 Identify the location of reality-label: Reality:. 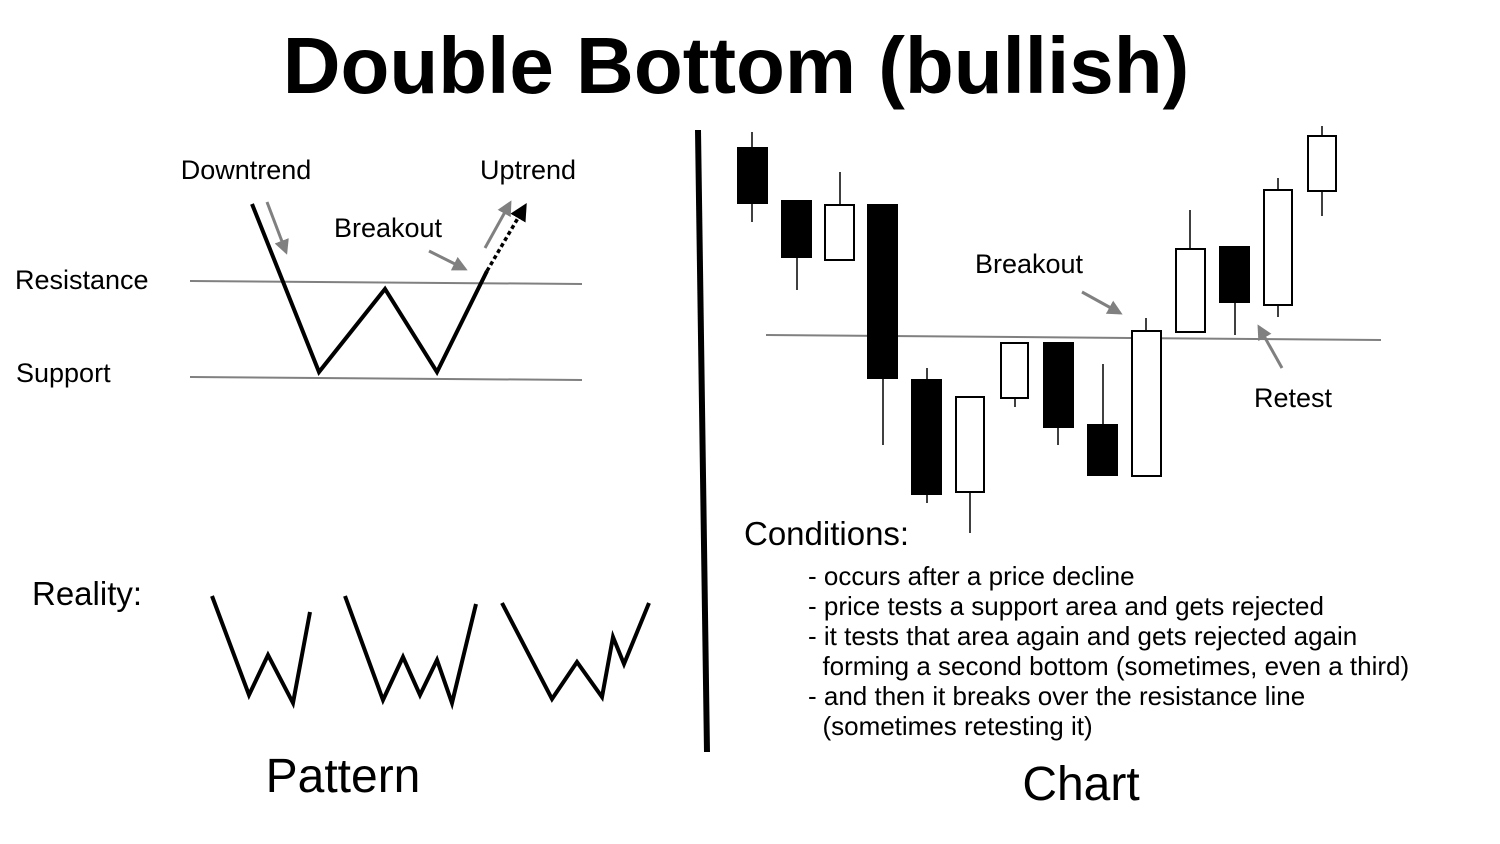
(87, 593).